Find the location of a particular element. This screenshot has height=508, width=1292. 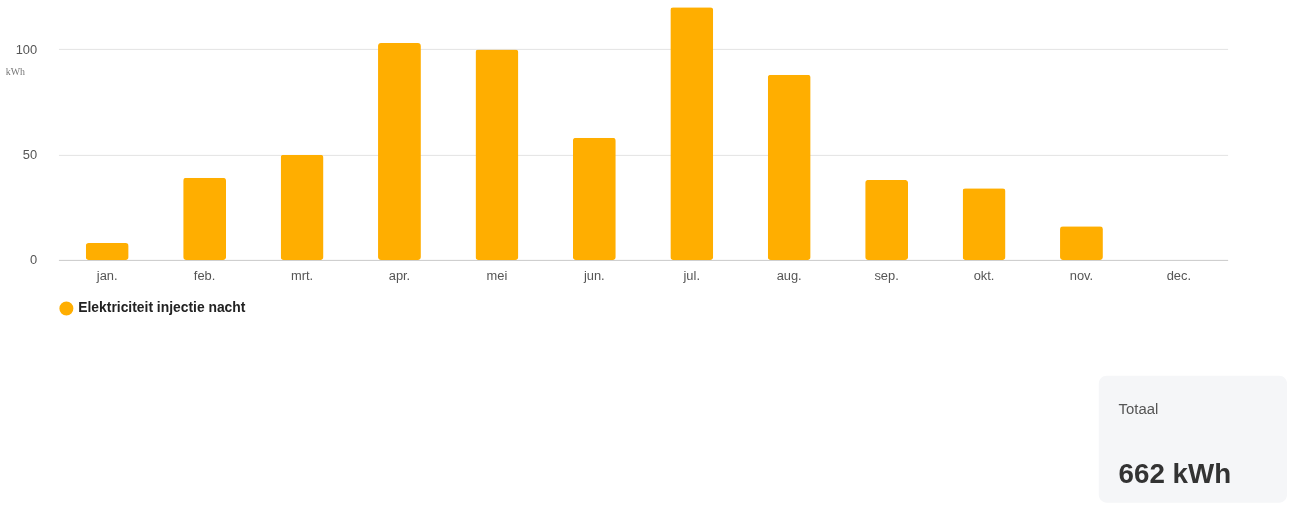

legend-label: Elektriciteit injectie nacht is located at coordinates (162, 307).